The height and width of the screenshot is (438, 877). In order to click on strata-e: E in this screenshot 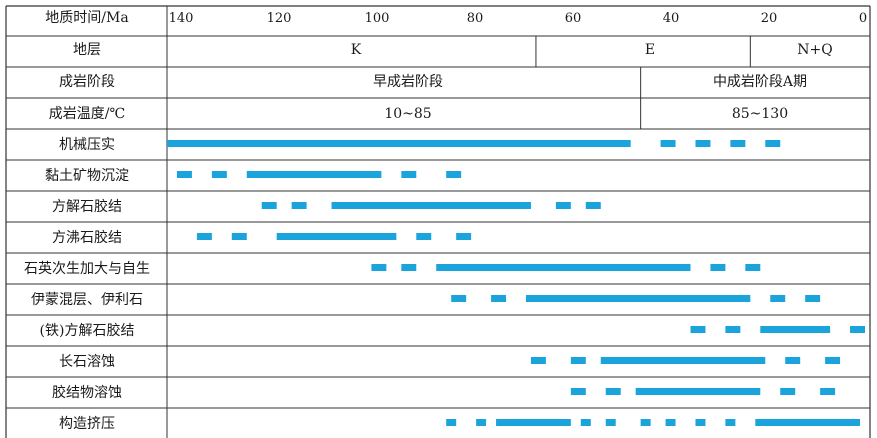, I will do `click(650, 50)`.